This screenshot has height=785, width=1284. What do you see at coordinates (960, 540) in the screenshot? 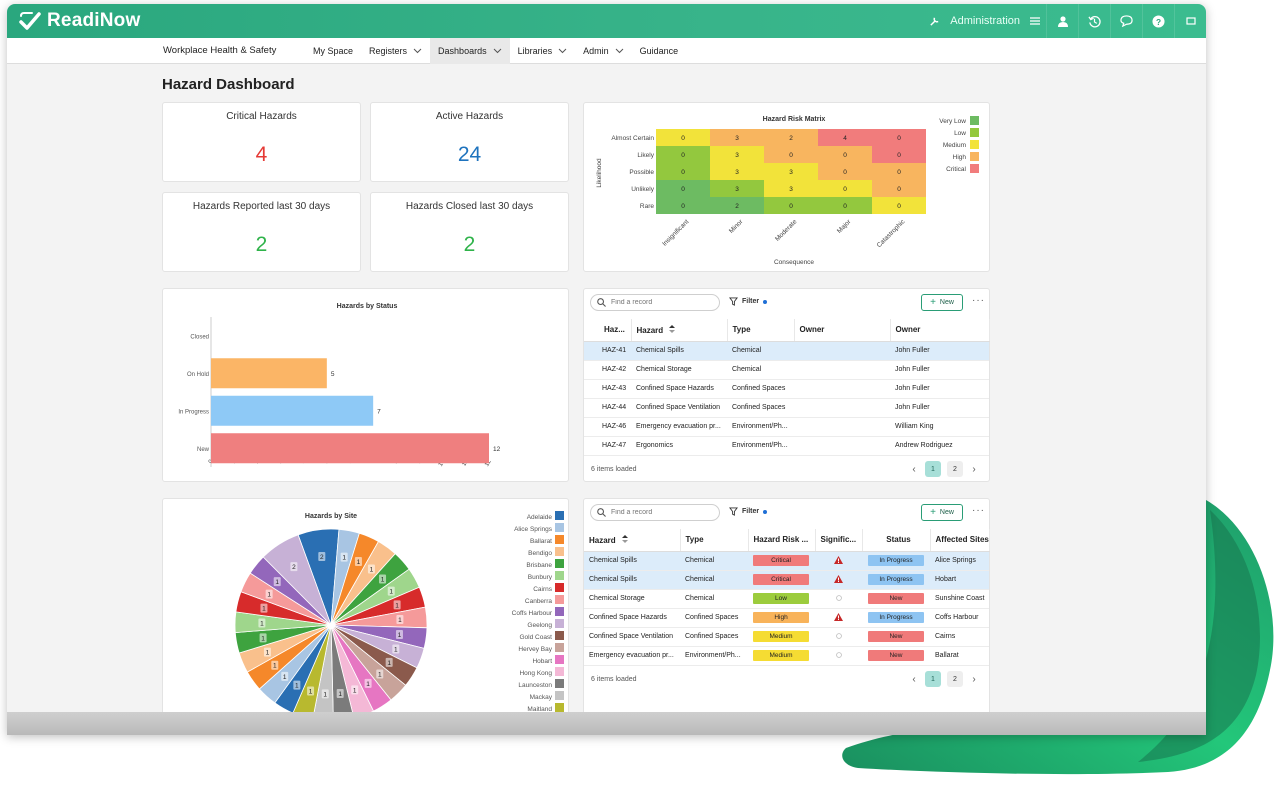
I see `column-header: Affected Sites` at bounding box center [960, 540].